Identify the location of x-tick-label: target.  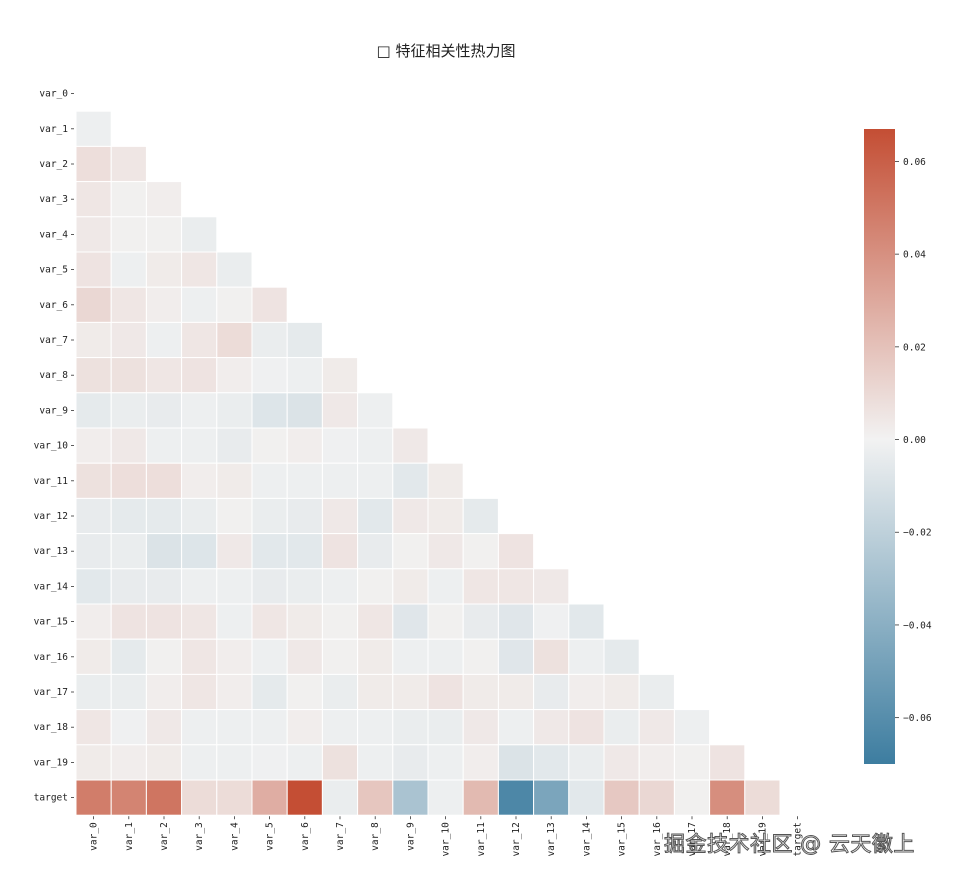
(798, 839).